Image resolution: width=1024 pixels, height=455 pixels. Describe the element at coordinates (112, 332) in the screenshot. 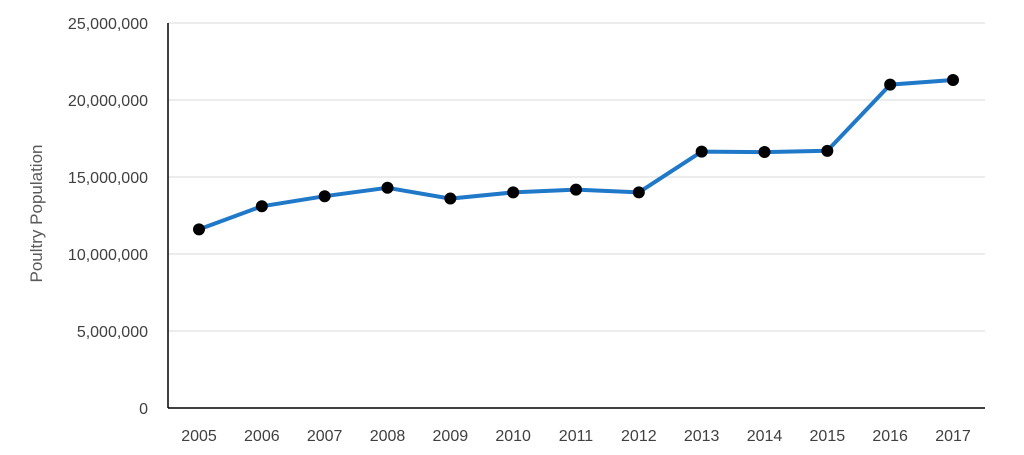

I see `y-tick-label: 5,000,000` at that location.